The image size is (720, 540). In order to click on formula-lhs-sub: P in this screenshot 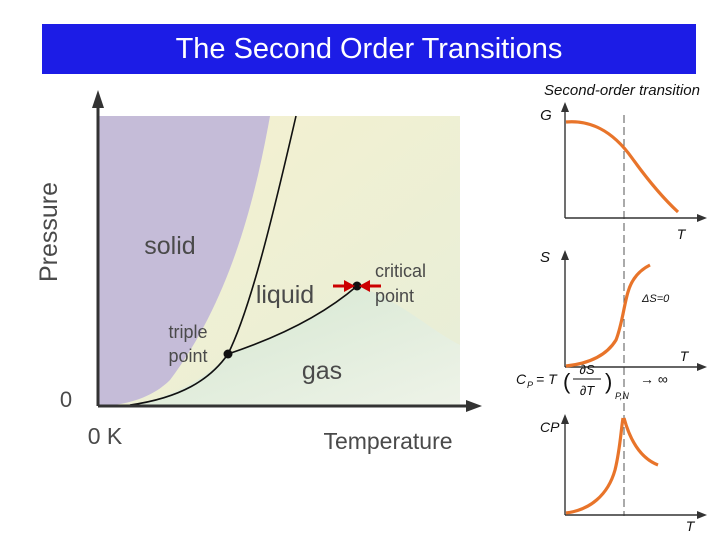, I will do `click(530, 385)`.